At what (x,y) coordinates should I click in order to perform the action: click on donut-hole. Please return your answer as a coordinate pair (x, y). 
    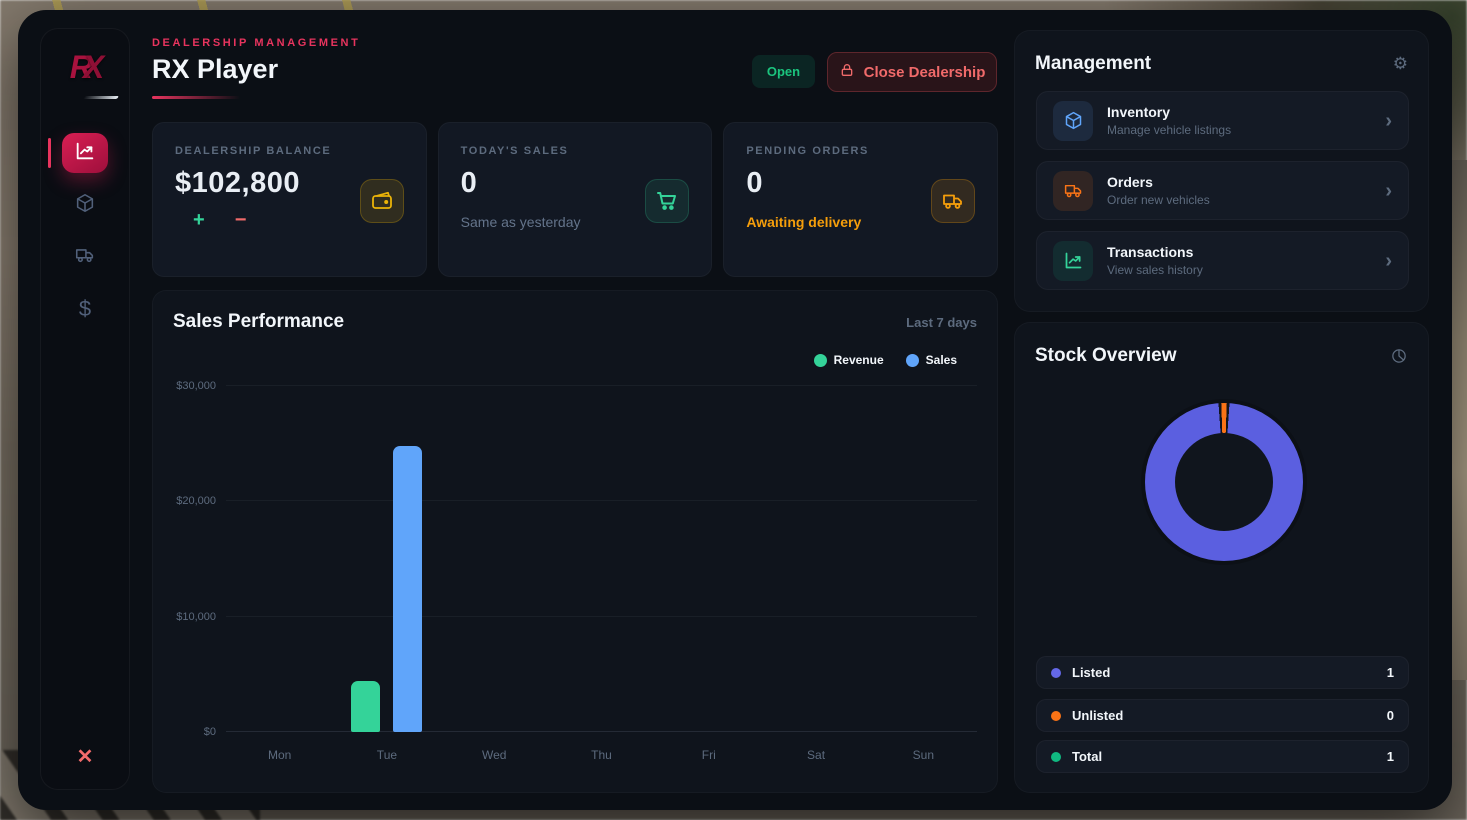
    Looking at the image, I should click on (1224, 482).